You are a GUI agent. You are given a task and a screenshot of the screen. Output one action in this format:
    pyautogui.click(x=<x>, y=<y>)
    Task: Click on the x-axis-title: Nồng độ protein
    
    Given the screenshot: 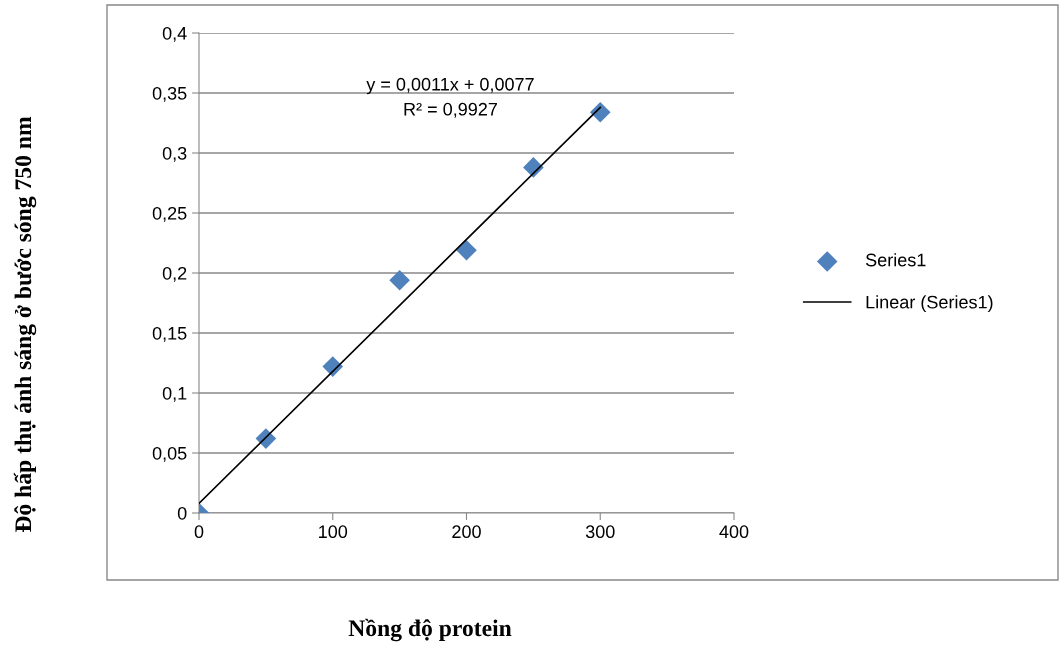 What is the action you would take?
    pyautogui.click(x=430, y=630)
    